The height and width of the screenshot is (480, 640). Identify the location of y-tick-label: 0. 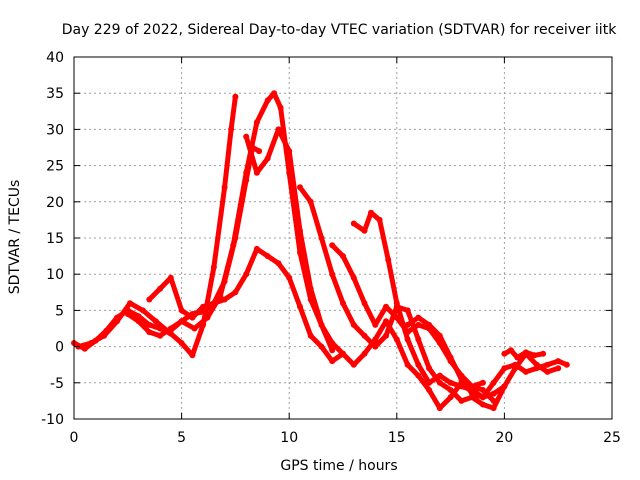
(59, 348).